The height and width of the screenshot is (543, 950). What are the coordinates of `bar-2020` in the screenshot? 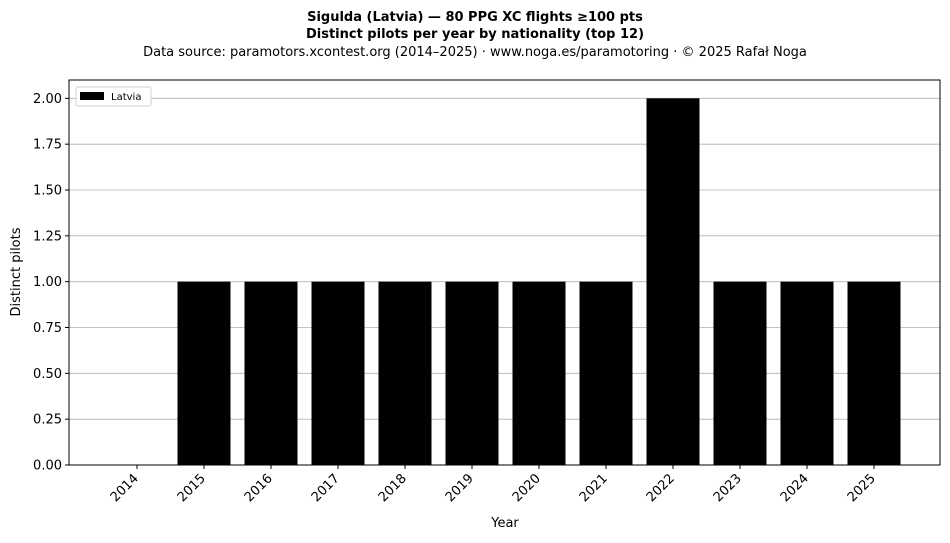 It's located at (539, 373).